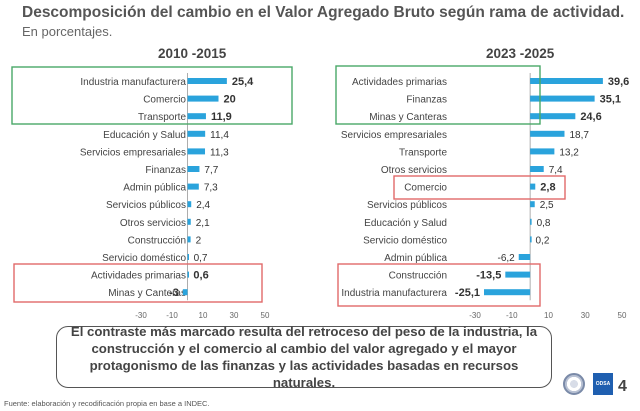 The width and height of the screenshot is (640, 411). What do you see at coordinates (265, 315) in the screenshot?
I see `x-tick-label-0-4: 50` at bounding box center [265, 315].